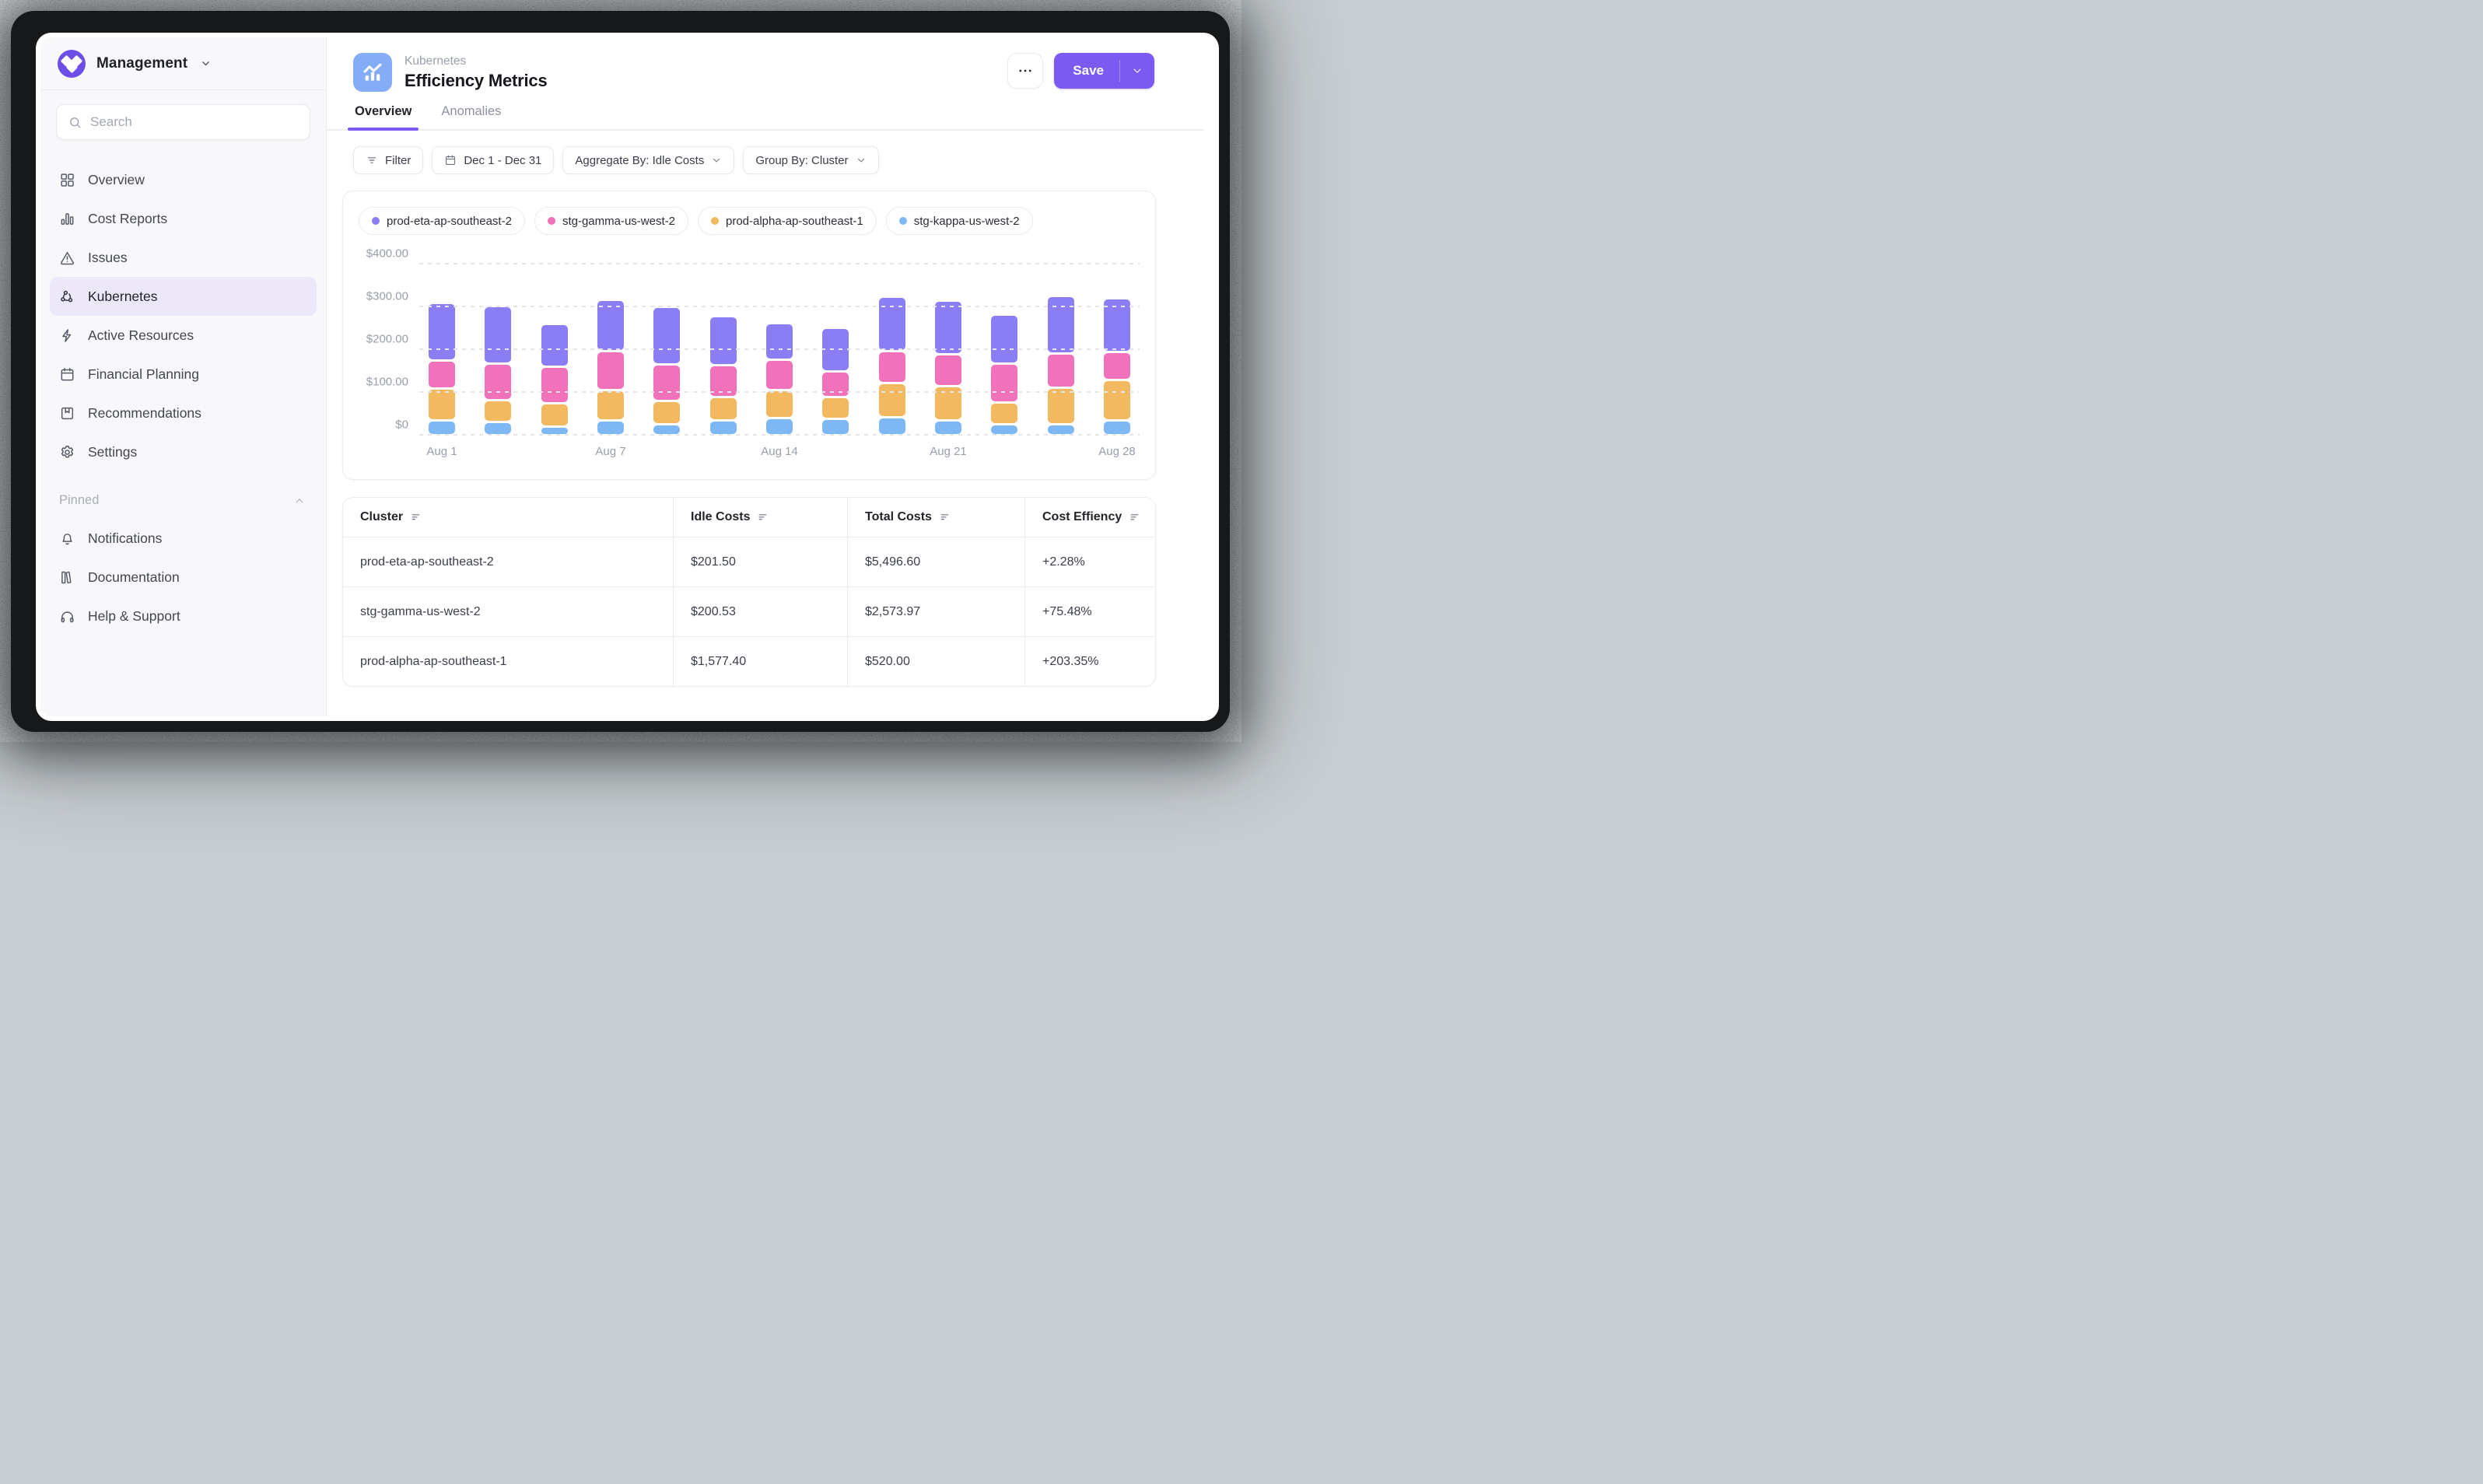 This screenshot has width=2483, height=1484. I want to click on search-box, so click(183, 122).